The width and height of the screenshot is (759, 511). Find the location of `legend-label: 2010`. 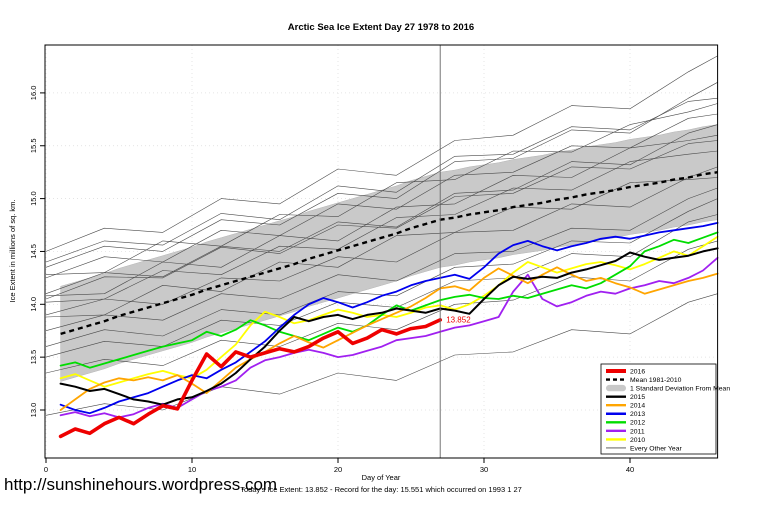

legend-label: 2010 is located at coordinates (637, 440).